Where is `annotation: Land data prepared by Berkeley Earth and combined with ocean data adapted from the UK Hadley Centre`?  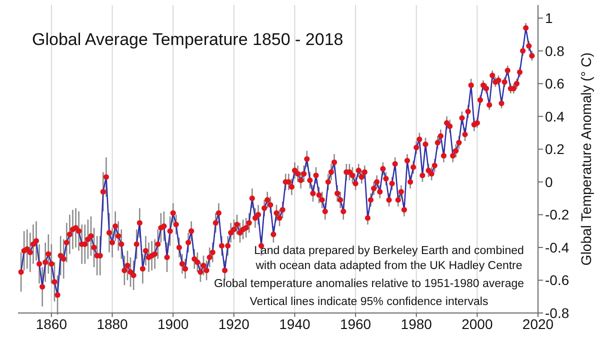 annotation: Land data prepared by Berkeley Earth and combined with ocean data adapted from the UK Hadley Centre is located at coordinates (389, 259).